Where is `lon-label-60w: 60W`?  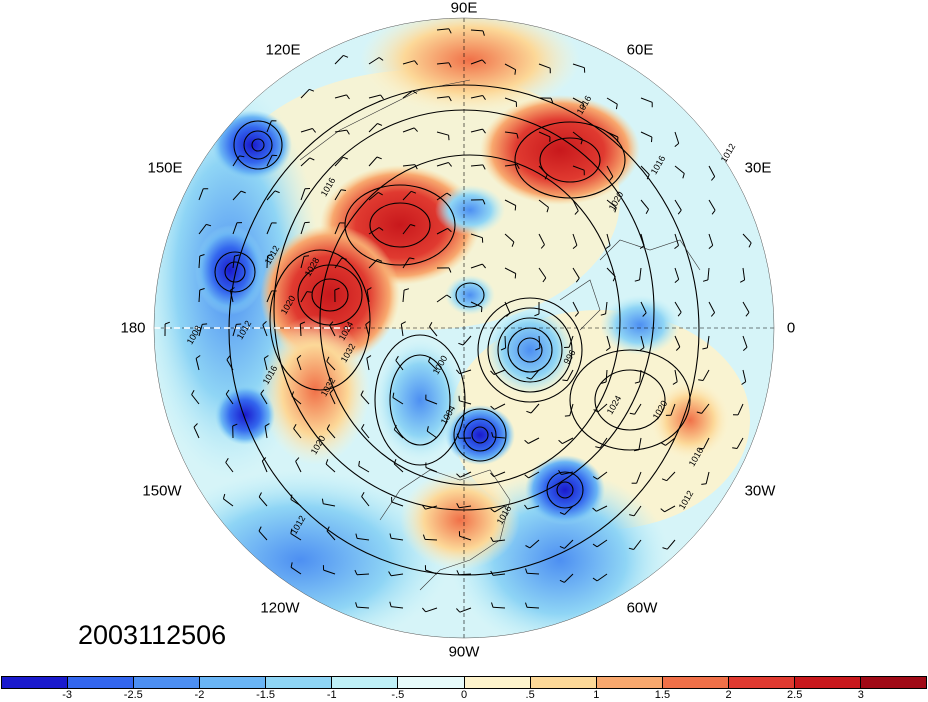 lon-label-60w: 60W is located at coordinates (642, 608).